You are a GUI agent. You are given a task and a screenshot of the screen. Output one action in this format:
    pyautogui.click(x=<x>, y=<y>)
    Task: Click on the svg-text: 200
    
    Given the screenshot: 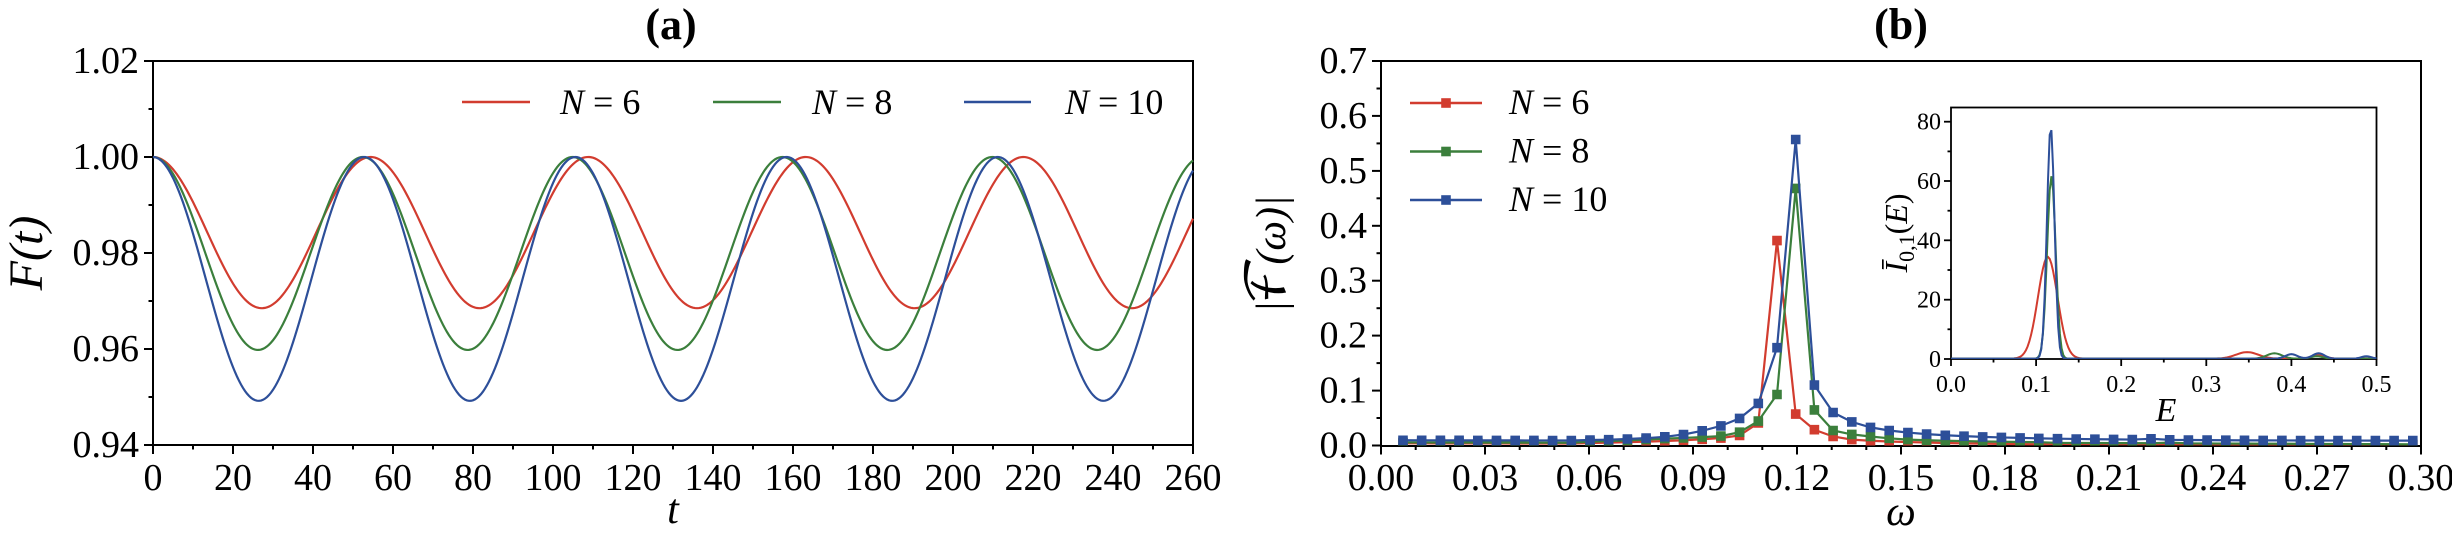 What is the action you would take?
    pyautogui.click(x=953, y=478)
    